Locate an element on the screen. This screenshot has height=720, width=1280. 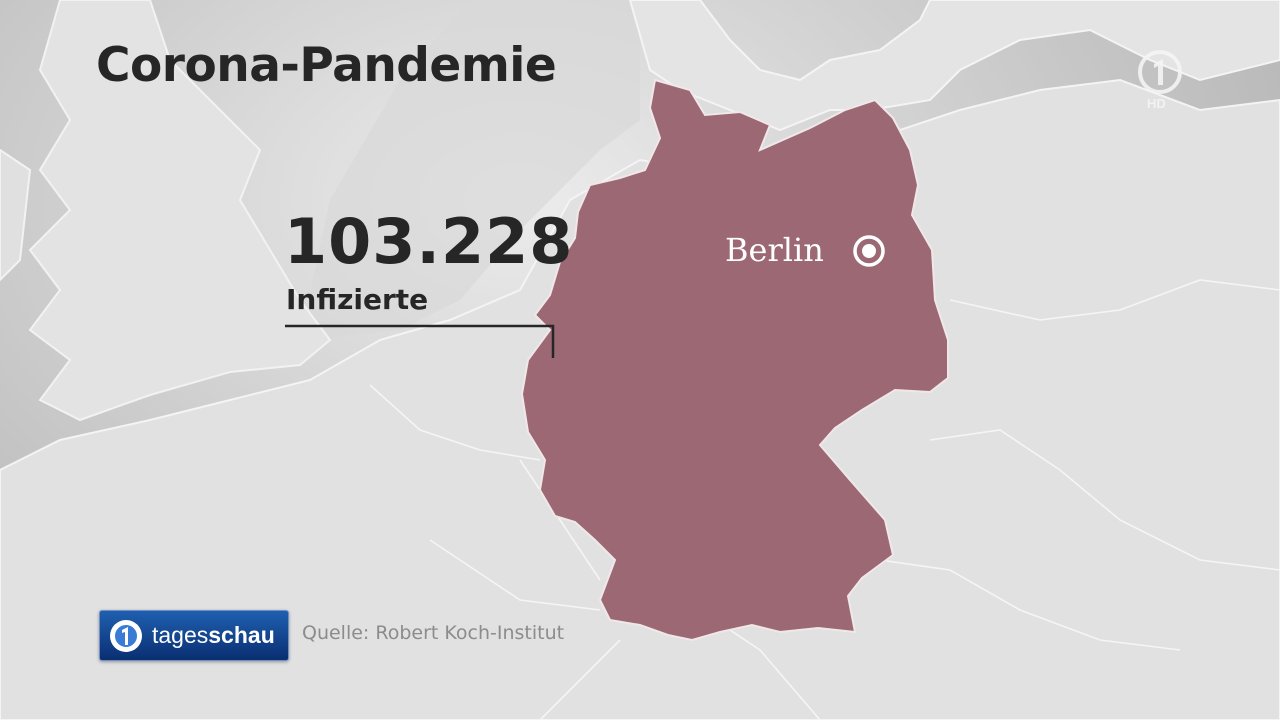
tagesschau-logo: tagesschau is located at coordinates (194, 635).